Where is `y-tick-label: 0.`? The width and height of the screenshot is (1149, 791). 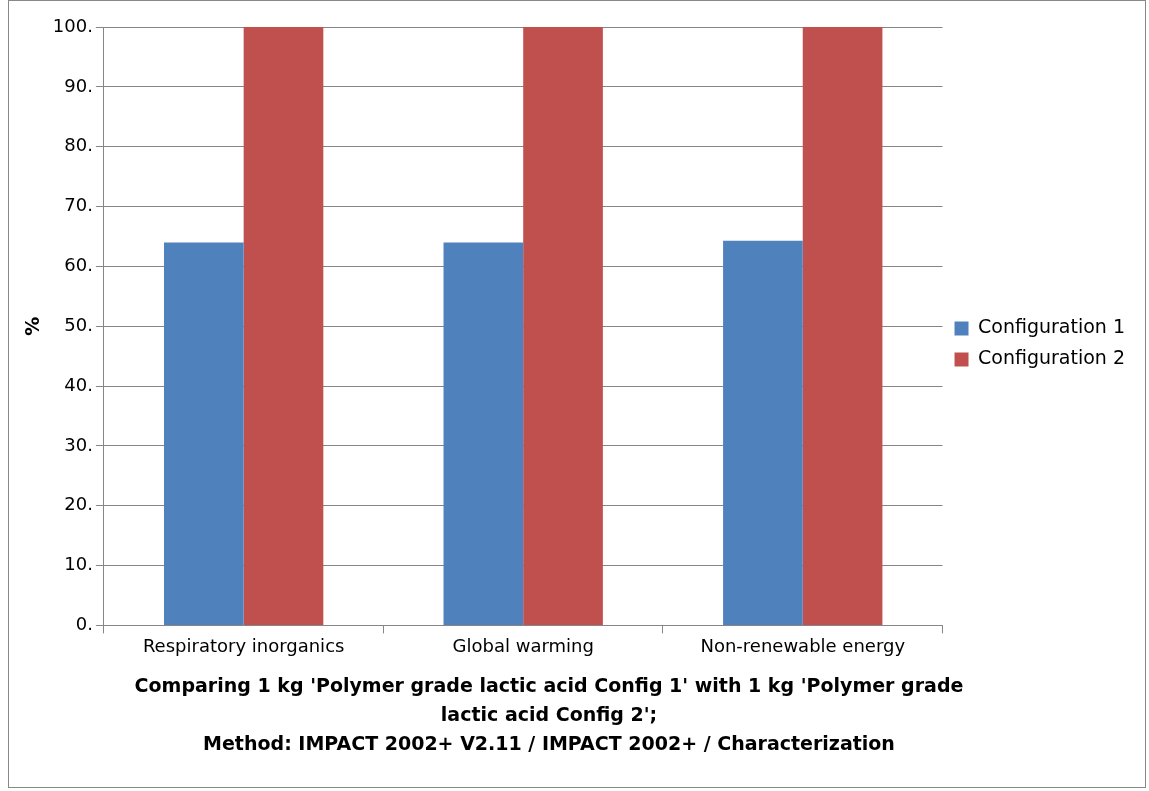 y-tick-label: 0. is located at coordinates (84, 624).